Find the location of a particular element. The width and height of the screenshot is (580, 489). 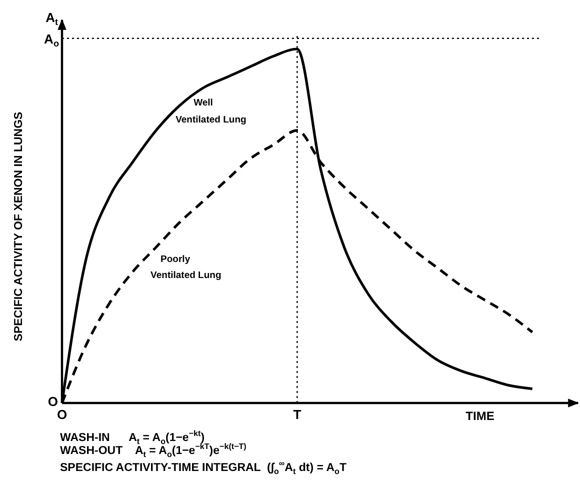

annotation: O is located at coordinates (53, 401).